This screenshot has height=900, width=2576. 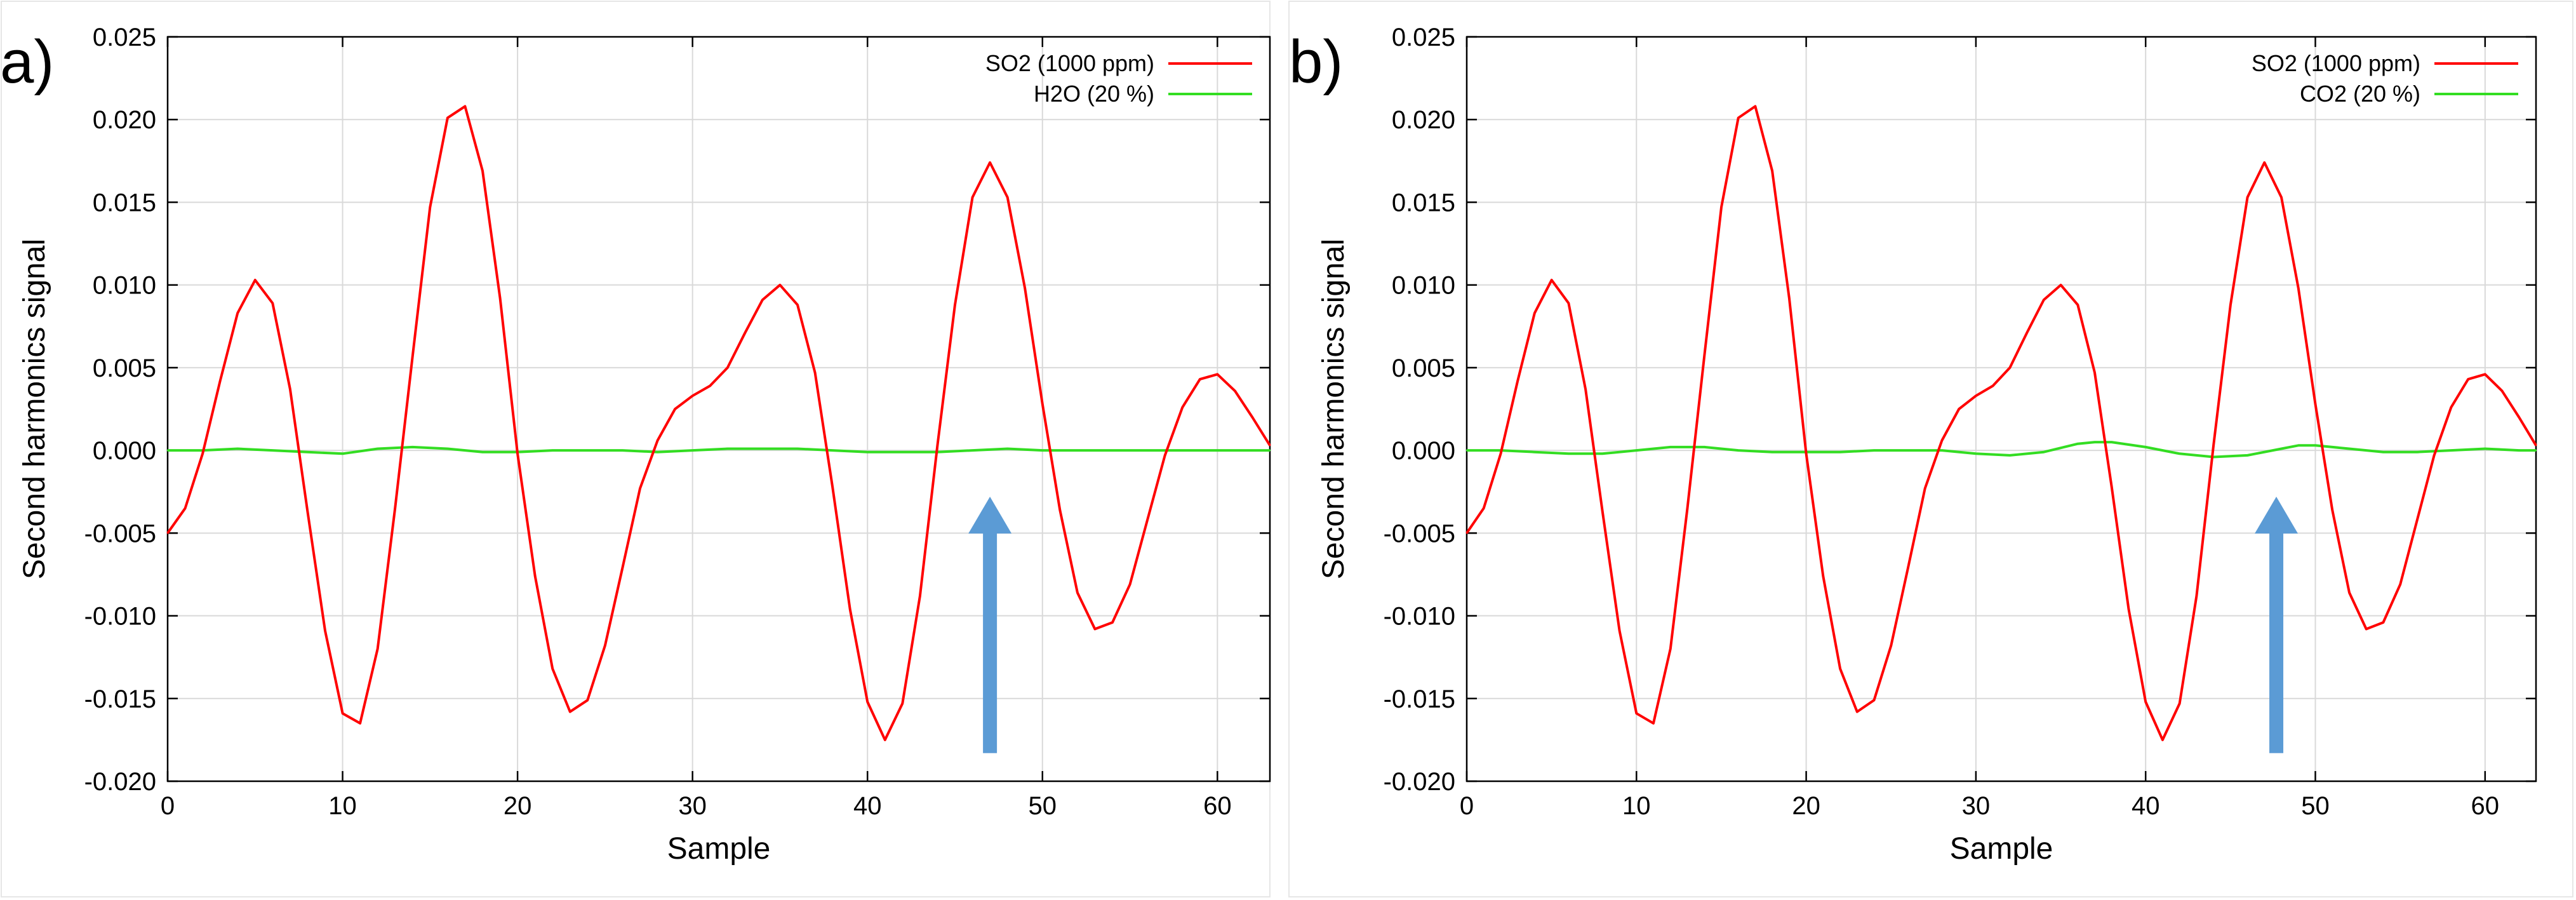 I want to click on x-tick-label: 60, so click(x=2485, y=806).